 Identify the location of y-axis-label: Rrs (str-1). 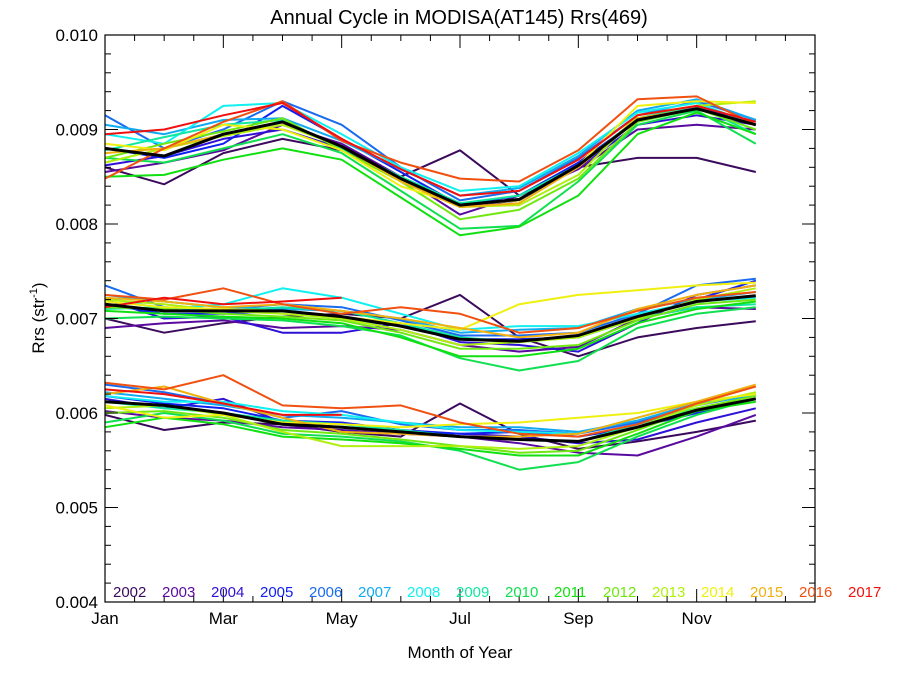
(38, 317).